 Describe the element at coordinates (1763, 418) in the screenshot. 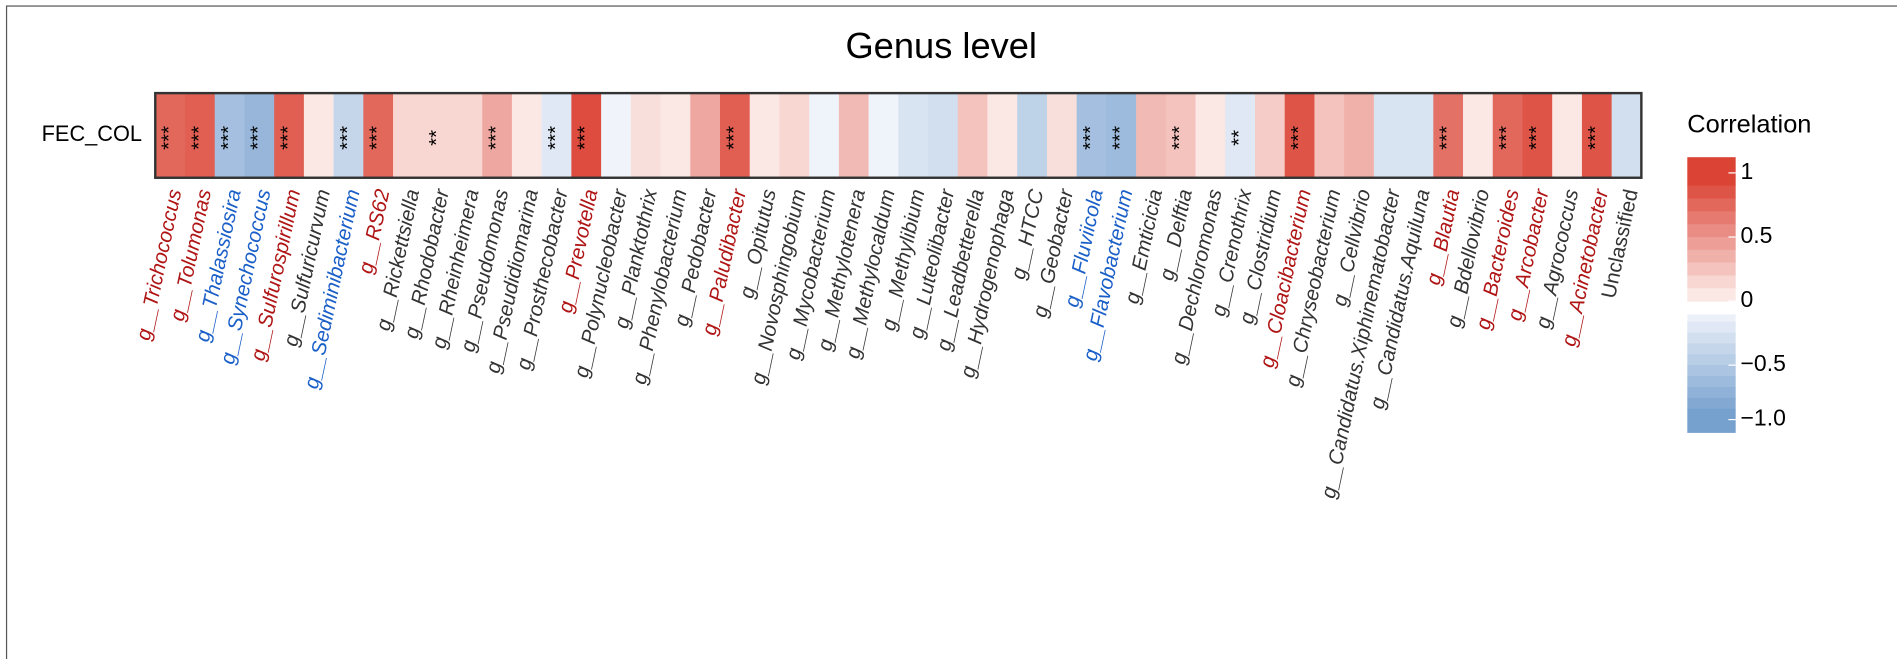

I see `legend-tick-label: −1.0` at that location.